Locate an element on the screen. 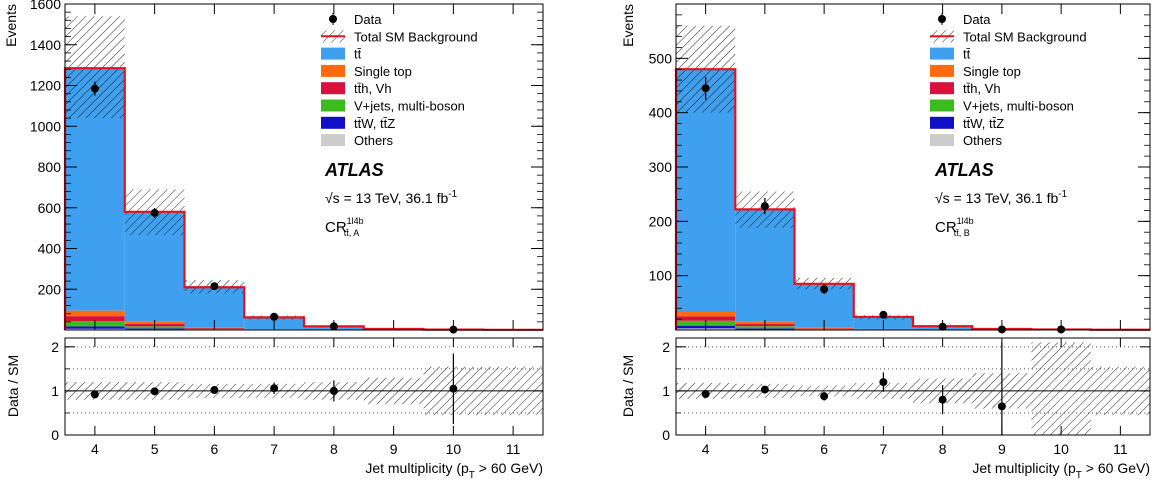  y-tick-label: 1400 is located at coordinates (45, 45).